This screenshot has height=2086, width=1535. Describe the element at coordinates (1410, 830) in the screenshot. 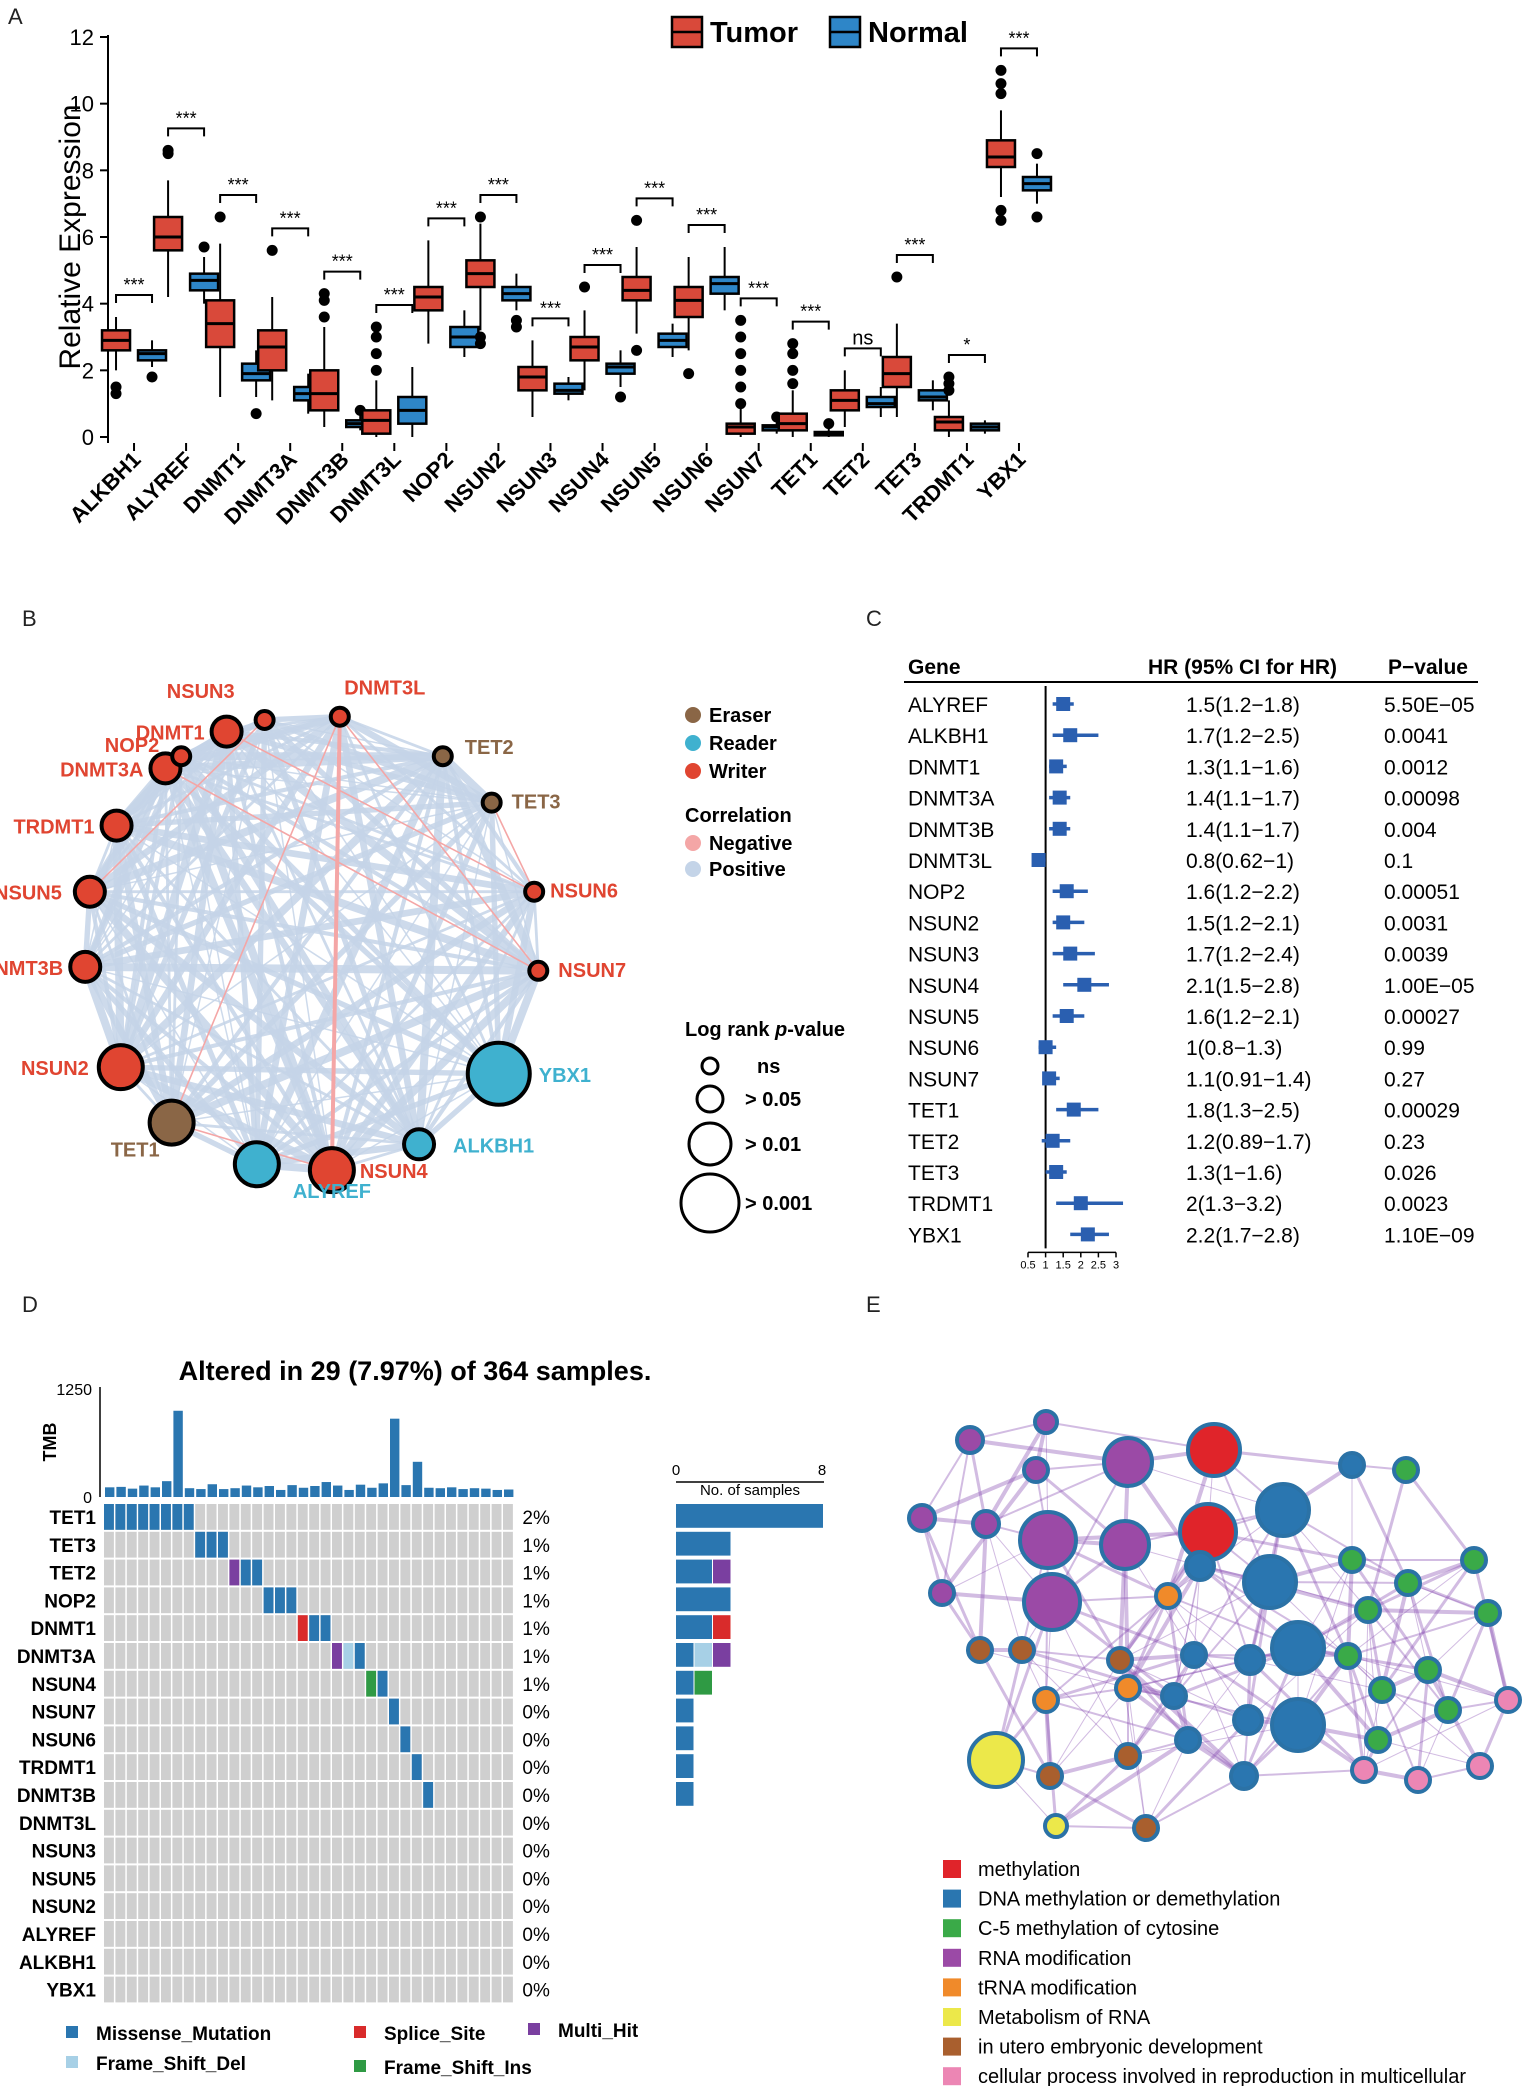

I see `row-pvalue: 0.004` at that location.